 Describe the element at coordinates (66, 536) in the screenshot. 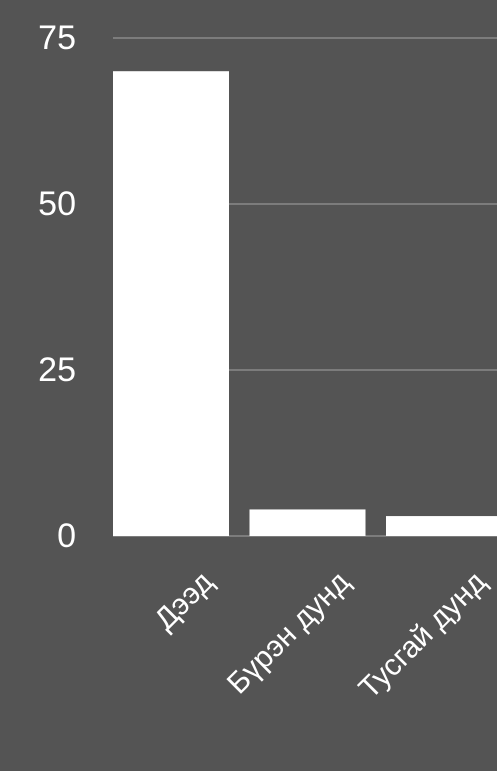

I see `y-tick-label: 0` at that location.